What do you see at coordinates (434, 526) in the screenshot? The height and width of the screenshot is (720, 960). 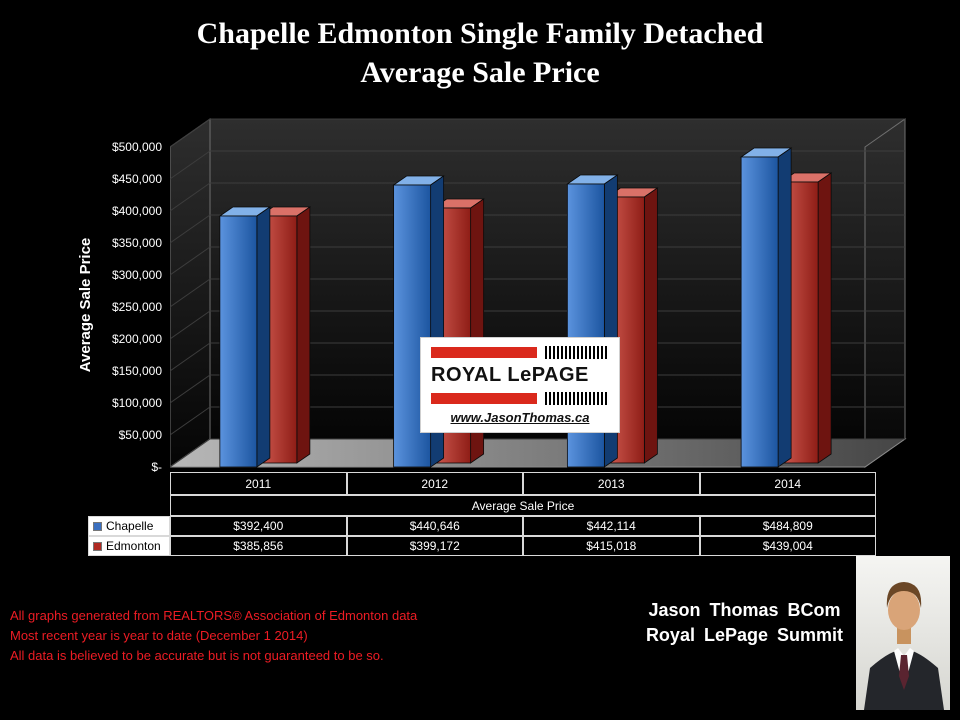 I see `table-value-cell: $440,646` at bounding box center [434, 526].